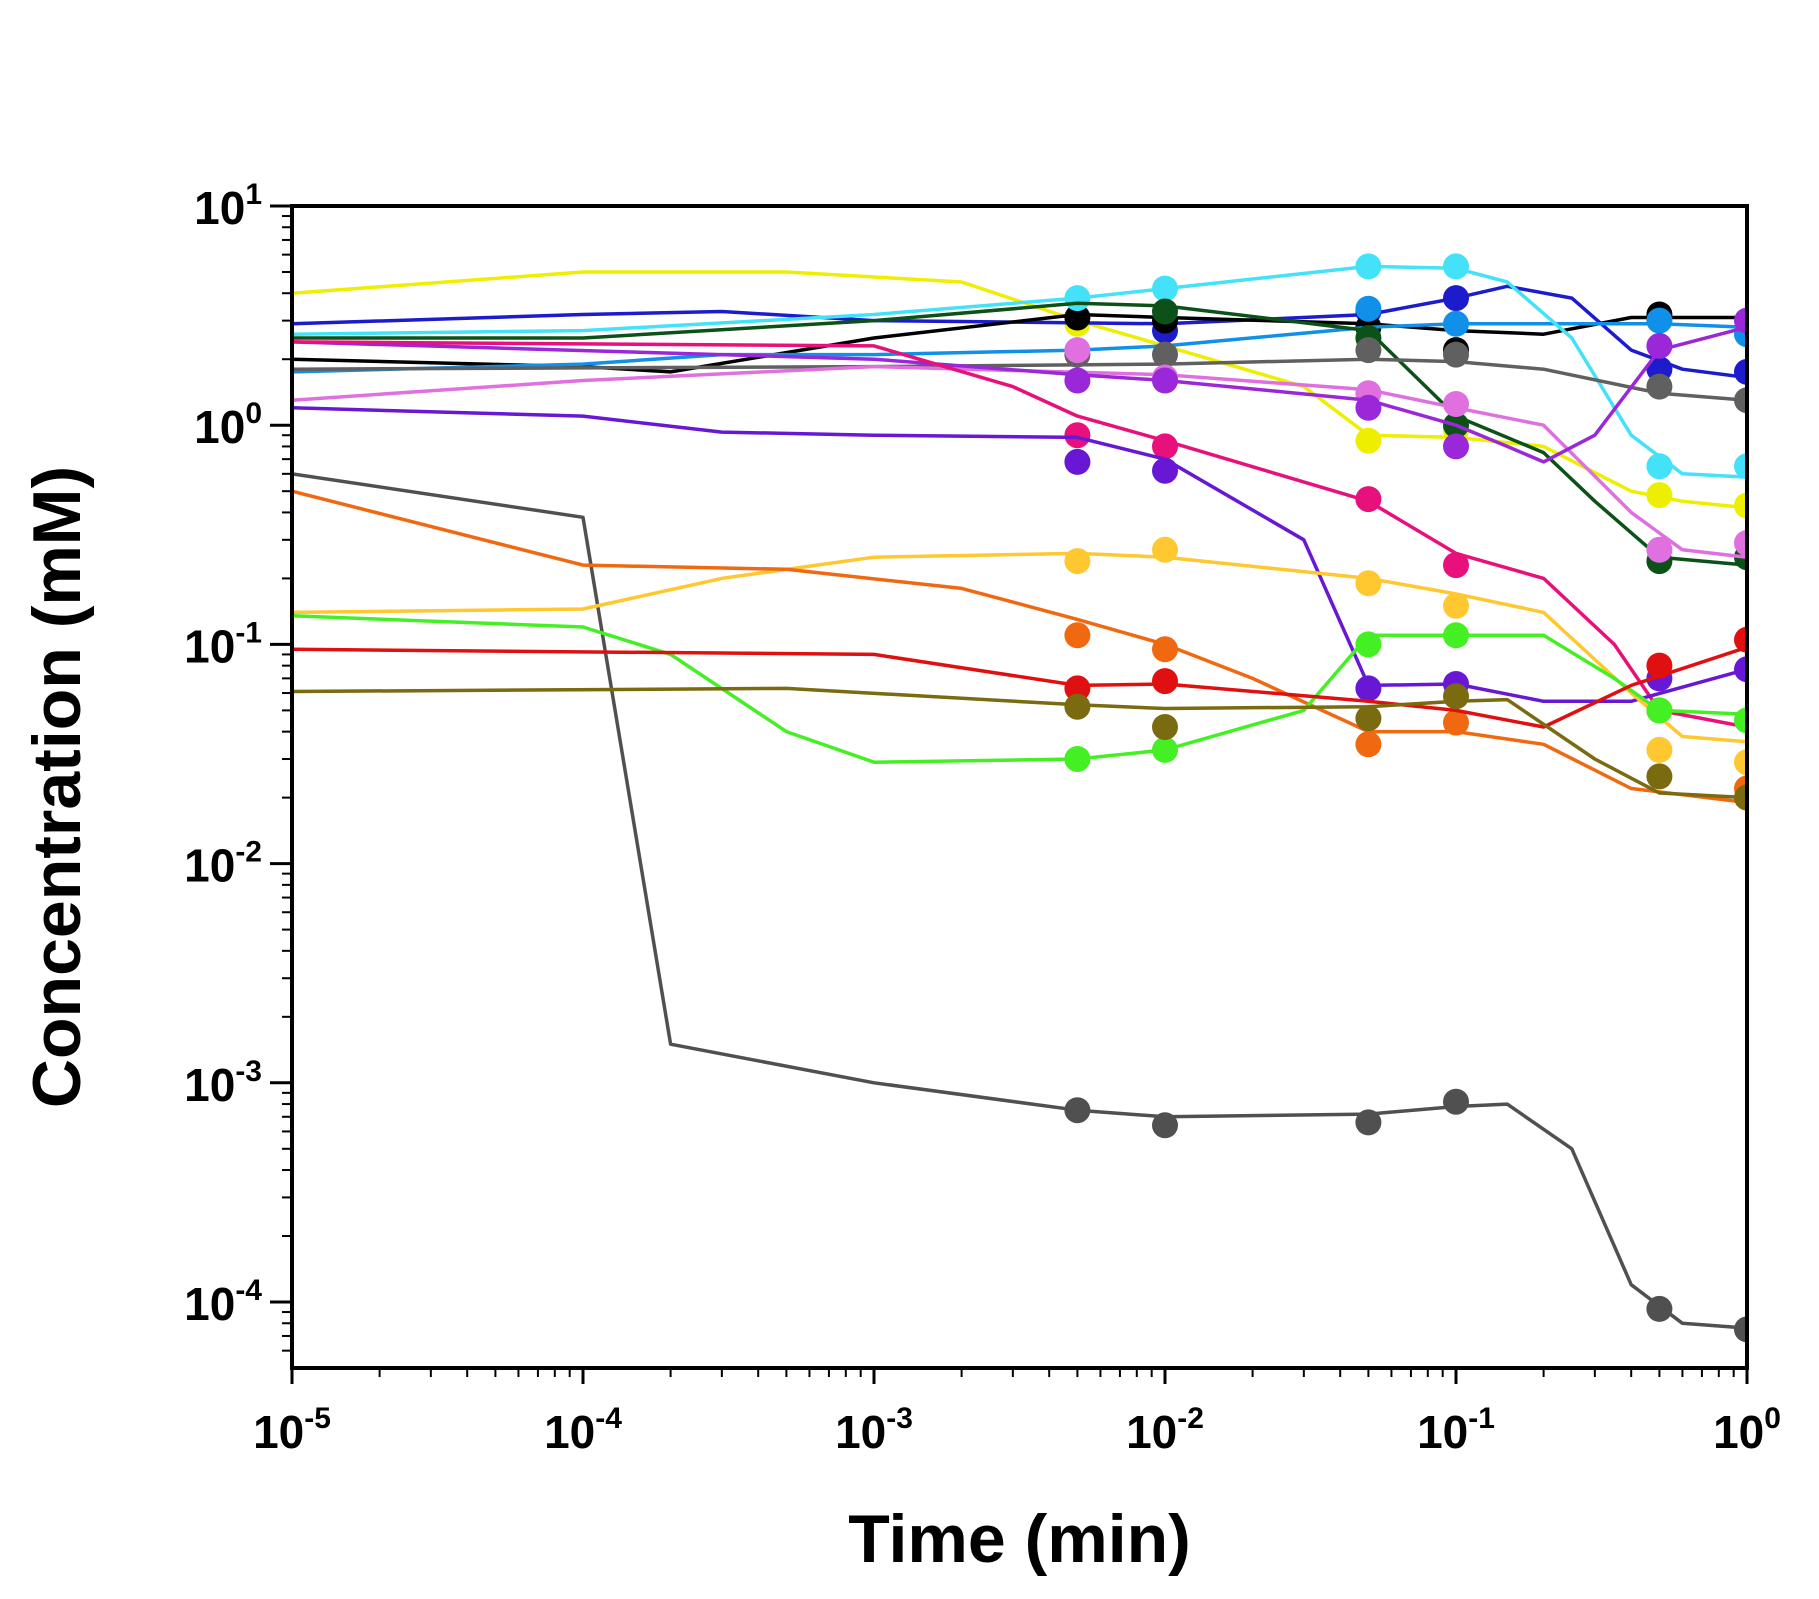 This screenshot has height=1599, width=1819. What do you see at coordinates (1019, 1539) in the screenshot?
I see `x-axis-title: Time (min)` at bounding box center [1019, 1539].